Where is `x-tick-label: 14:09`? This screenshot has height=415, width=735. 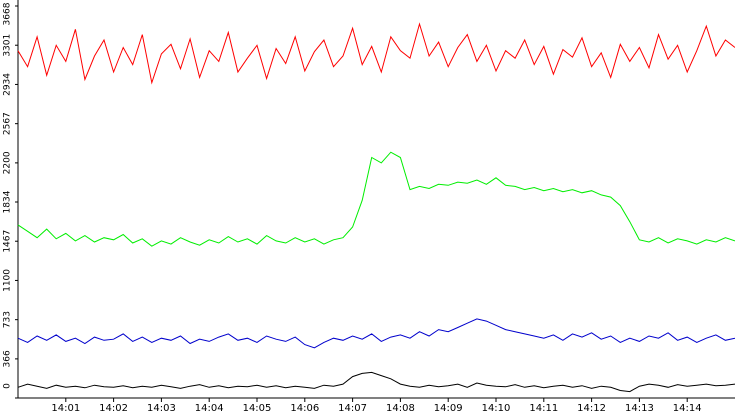
x-tick-label: 14:09 is located at coordinates (448, 408).